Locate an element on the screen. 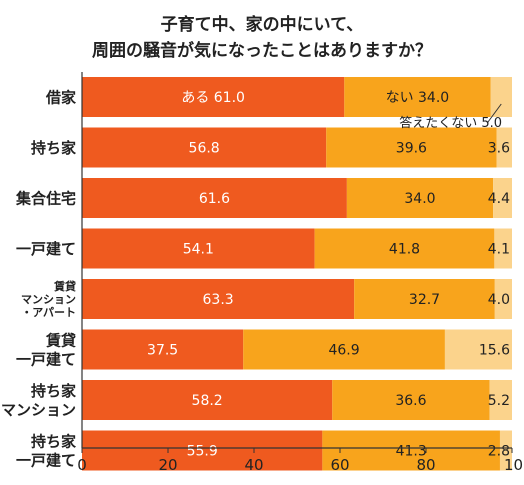 This screenshot has height=485, width=524. value-label-no-0: ない 34.0 is located at coordinates (418, 98).